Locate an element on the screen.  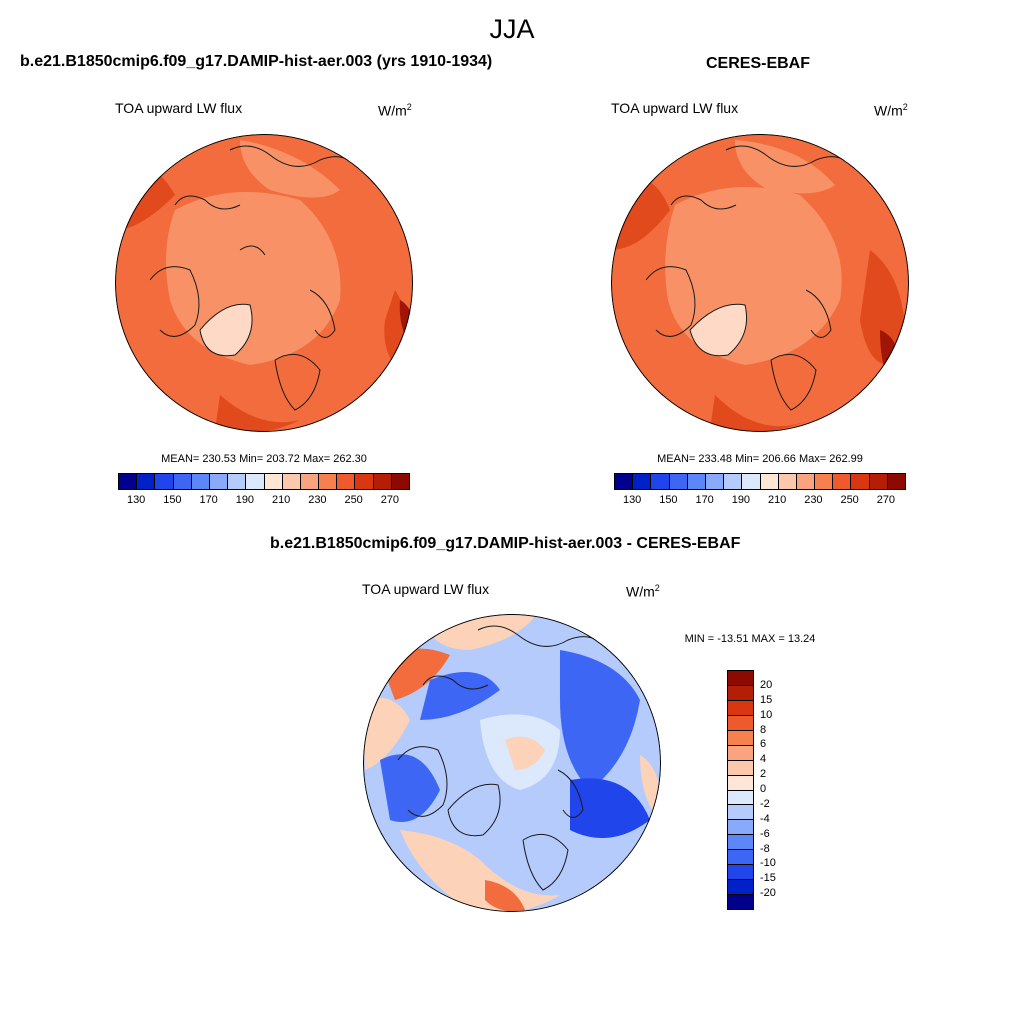
figure-title: JJA is located at coordinates (512, 29).